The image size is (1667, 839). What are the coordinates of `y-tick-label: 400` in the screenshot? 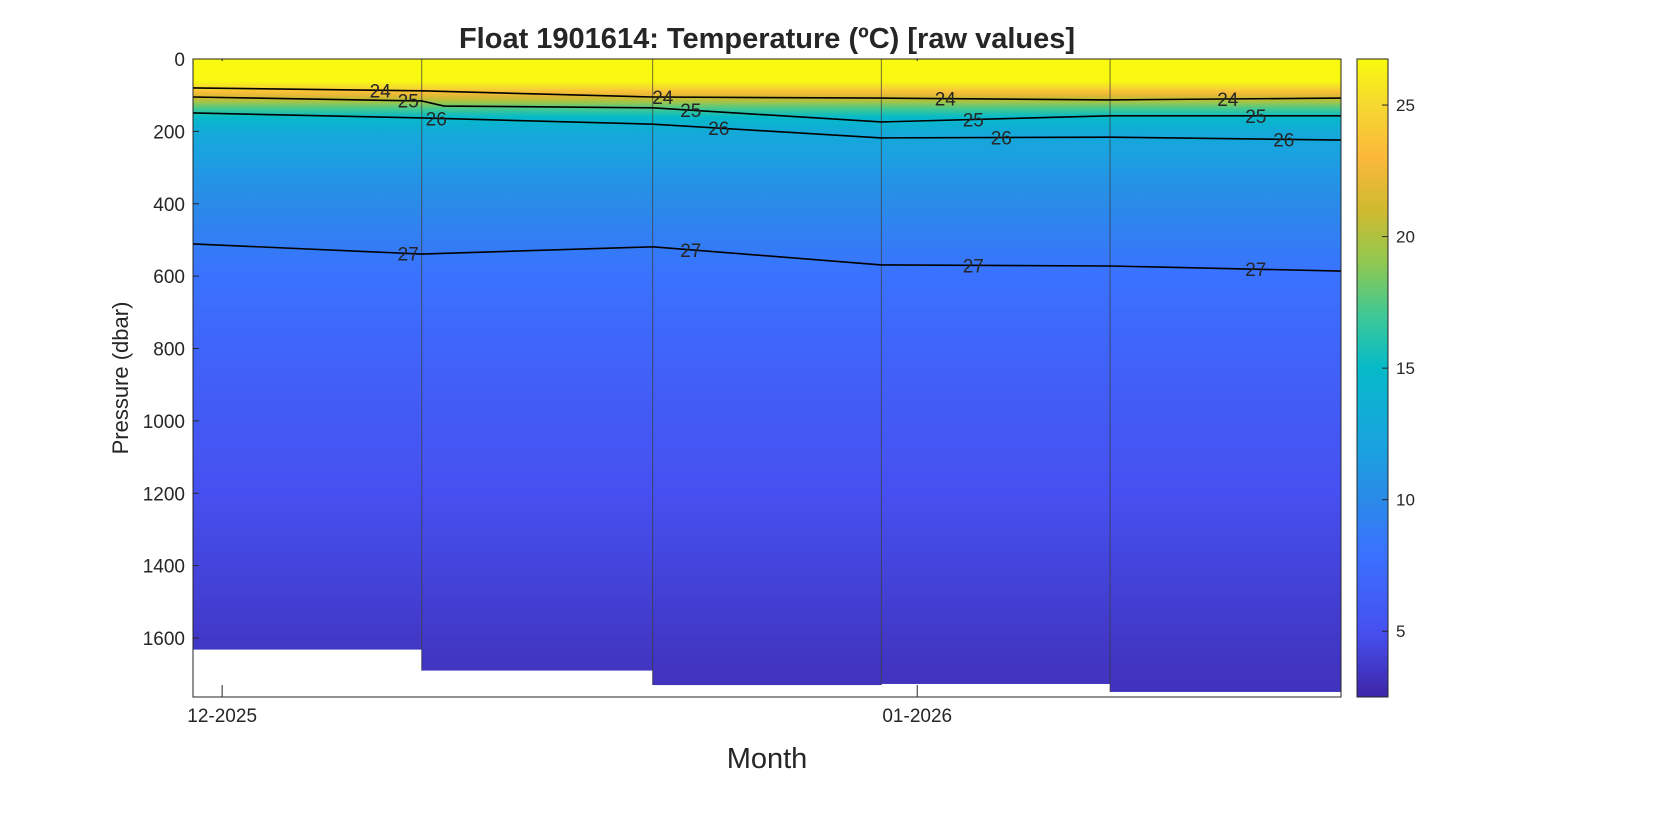 It's located at (169, 205).